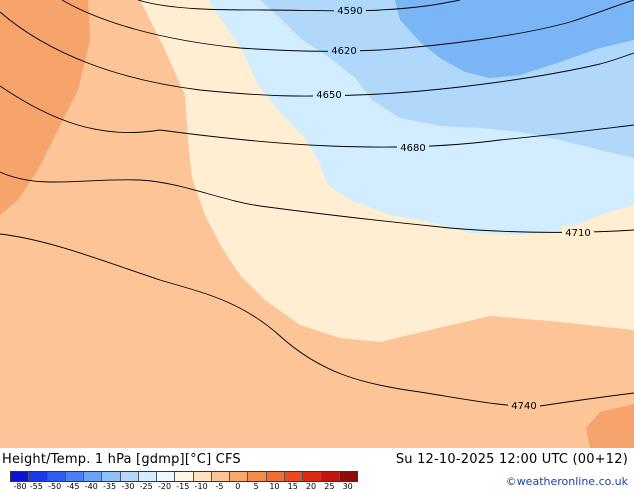  I want to click on temperature-color-scale, so click(184, 476).